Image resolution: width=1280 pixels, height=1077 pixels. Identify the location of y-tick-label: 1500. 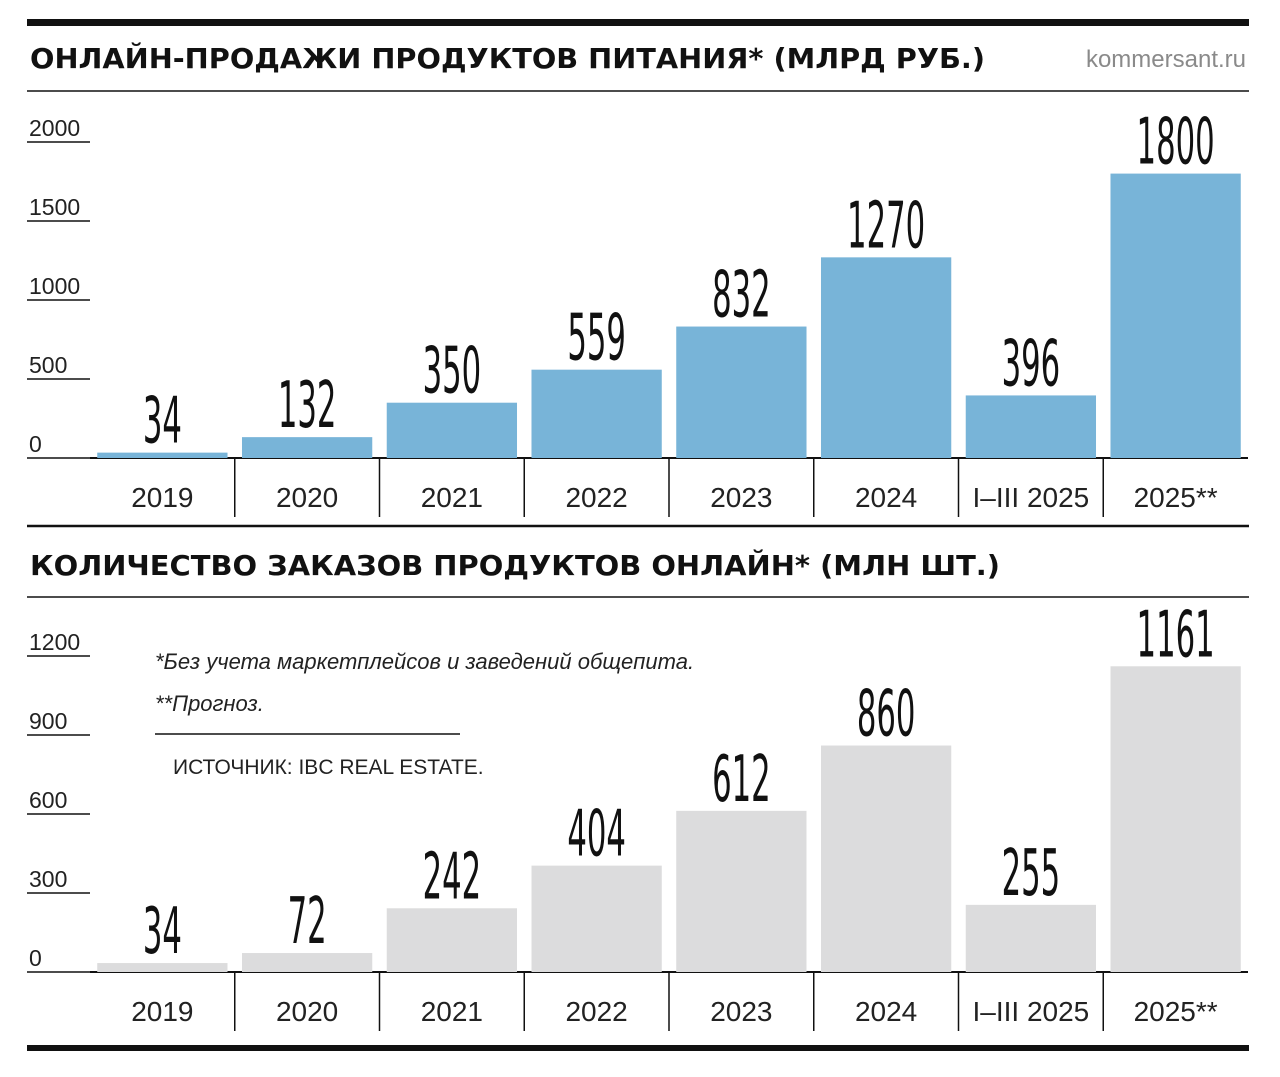
(54, 207).